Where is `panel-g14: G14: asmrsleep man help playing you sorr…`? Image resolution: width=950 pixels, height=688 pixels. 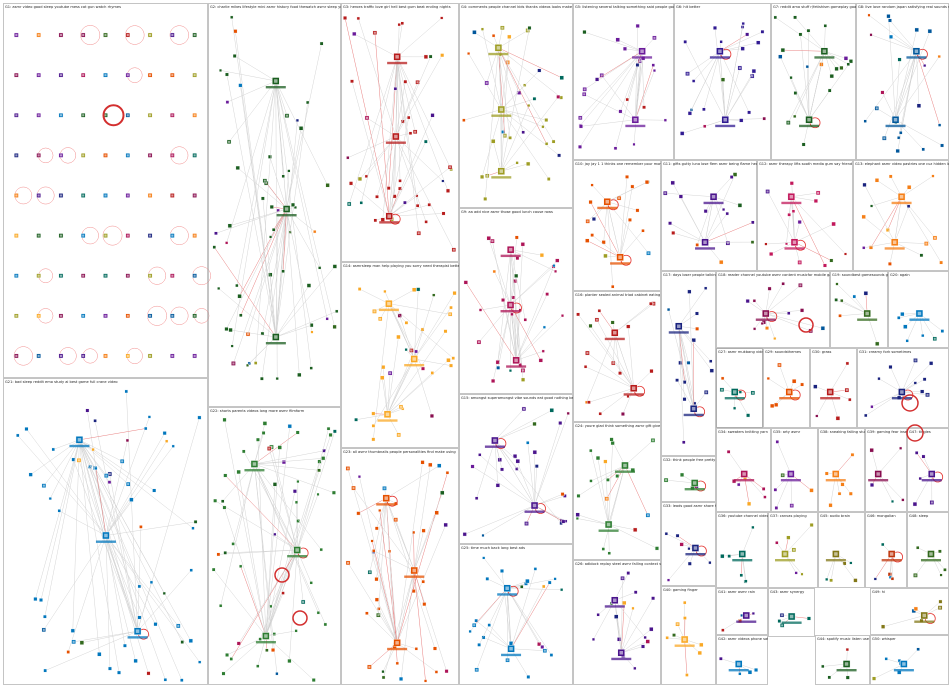
panel-g14: G14: asmrsleep man help playing you sorr… is located at coordinates (400, 355).